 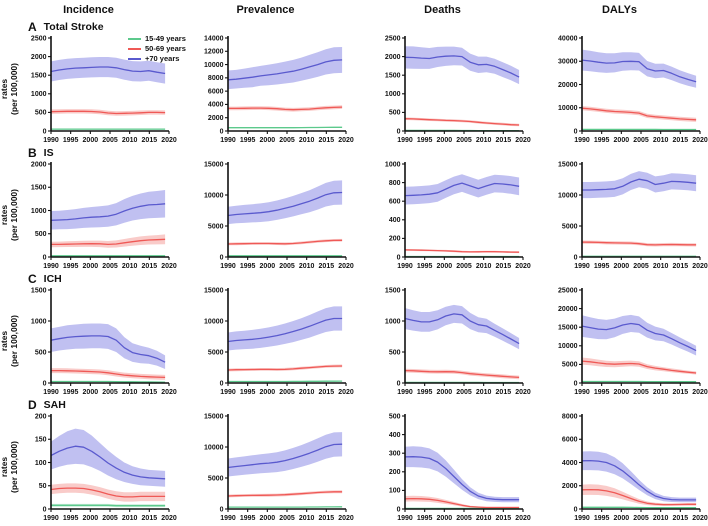 What do you see at coordinates (88, 10) in the screenshot?
I see `column-header-incidence: Incidence` at bounding box center [88, 10].